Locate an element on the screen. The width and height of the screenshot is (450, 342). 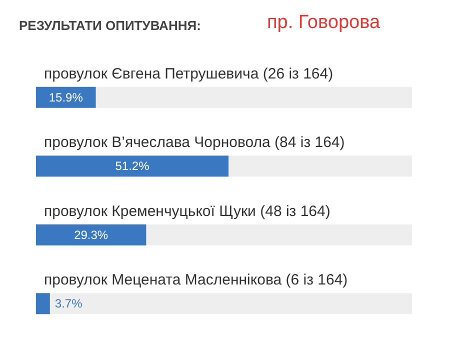
y-tick-label: провулок Євгена Петрушевича (26 із 164) is located at coordinates (189, 73).